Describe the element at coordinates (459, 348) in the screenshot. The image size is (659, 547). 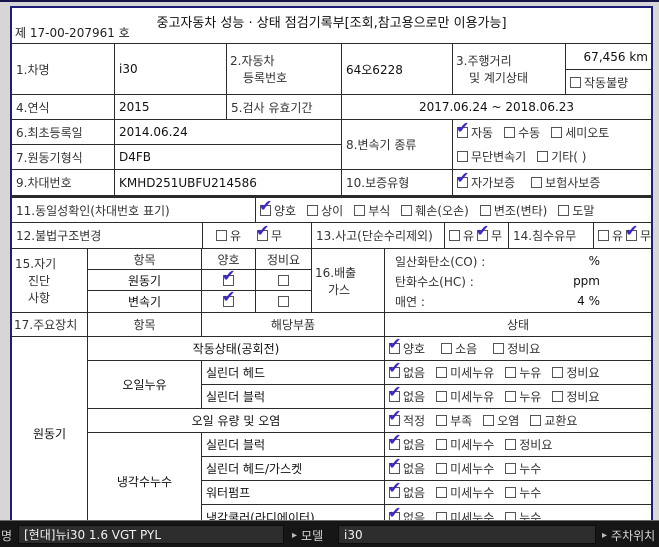
I see `checkbox-option: 소음` at that location.